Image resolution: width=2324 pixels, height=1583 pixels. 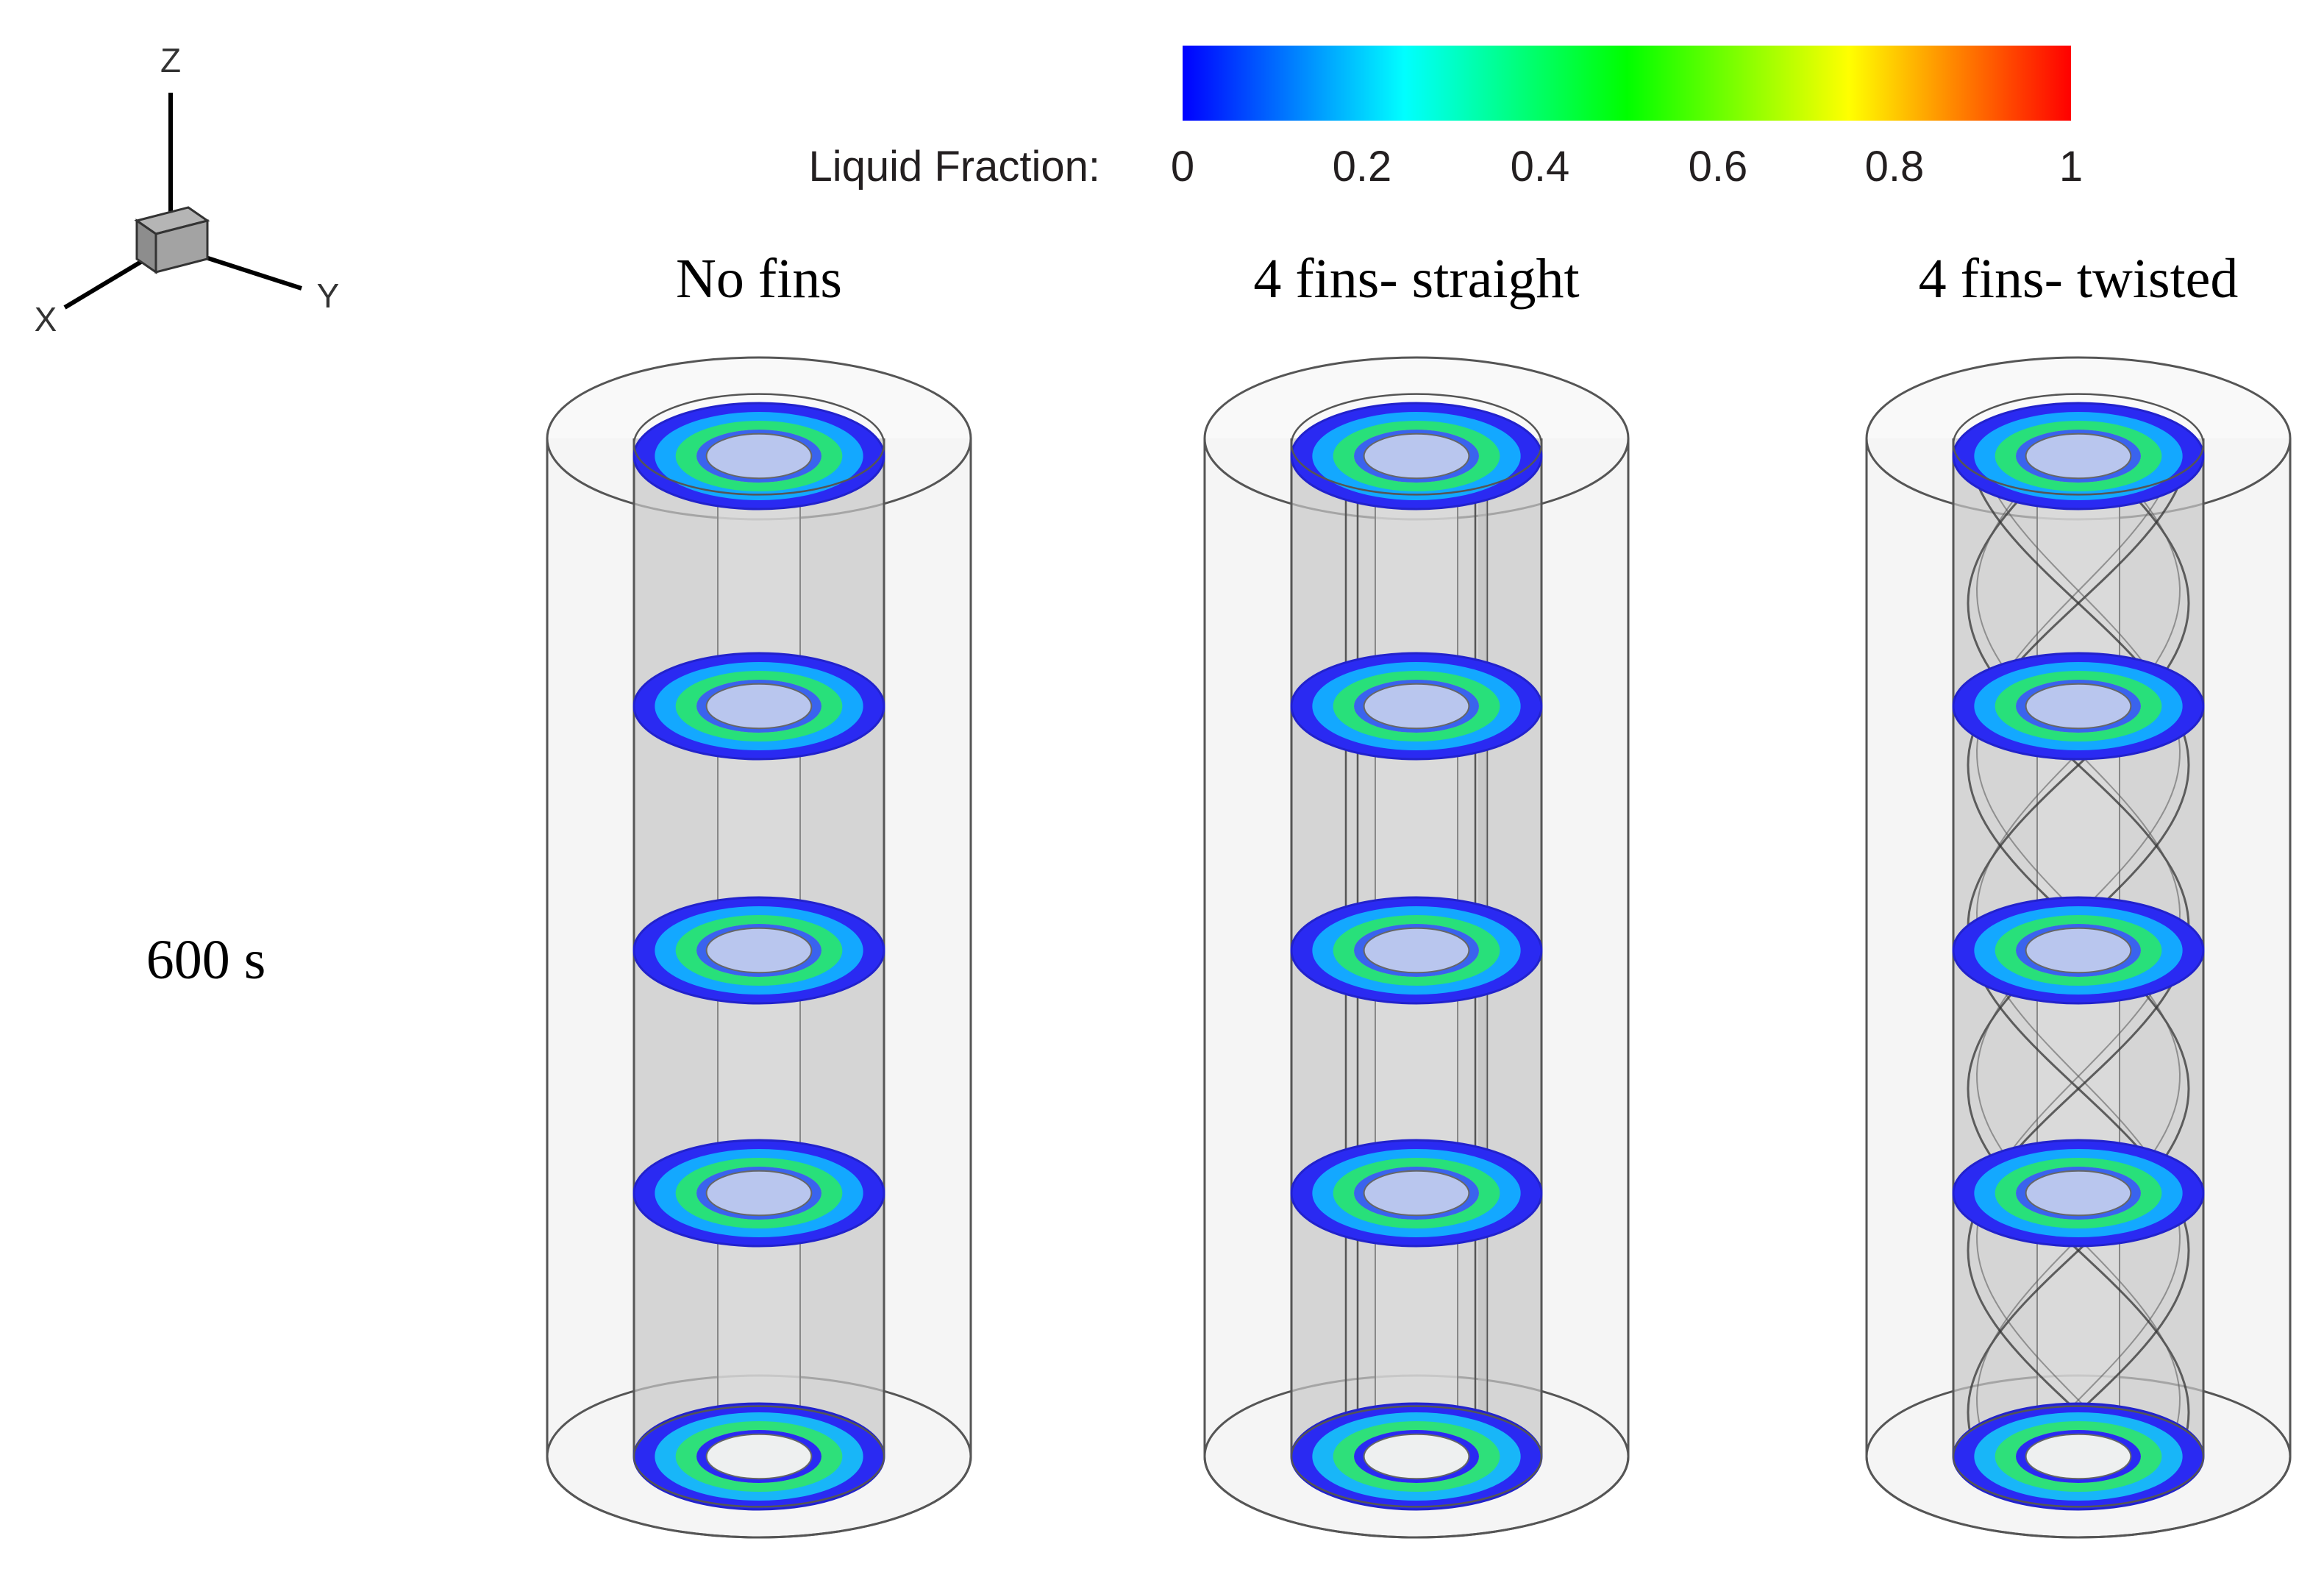 I want to click on colorbar-ticks: 0 0.2 0.4 0.6 0.8 1, so click(x=1627, y=167).